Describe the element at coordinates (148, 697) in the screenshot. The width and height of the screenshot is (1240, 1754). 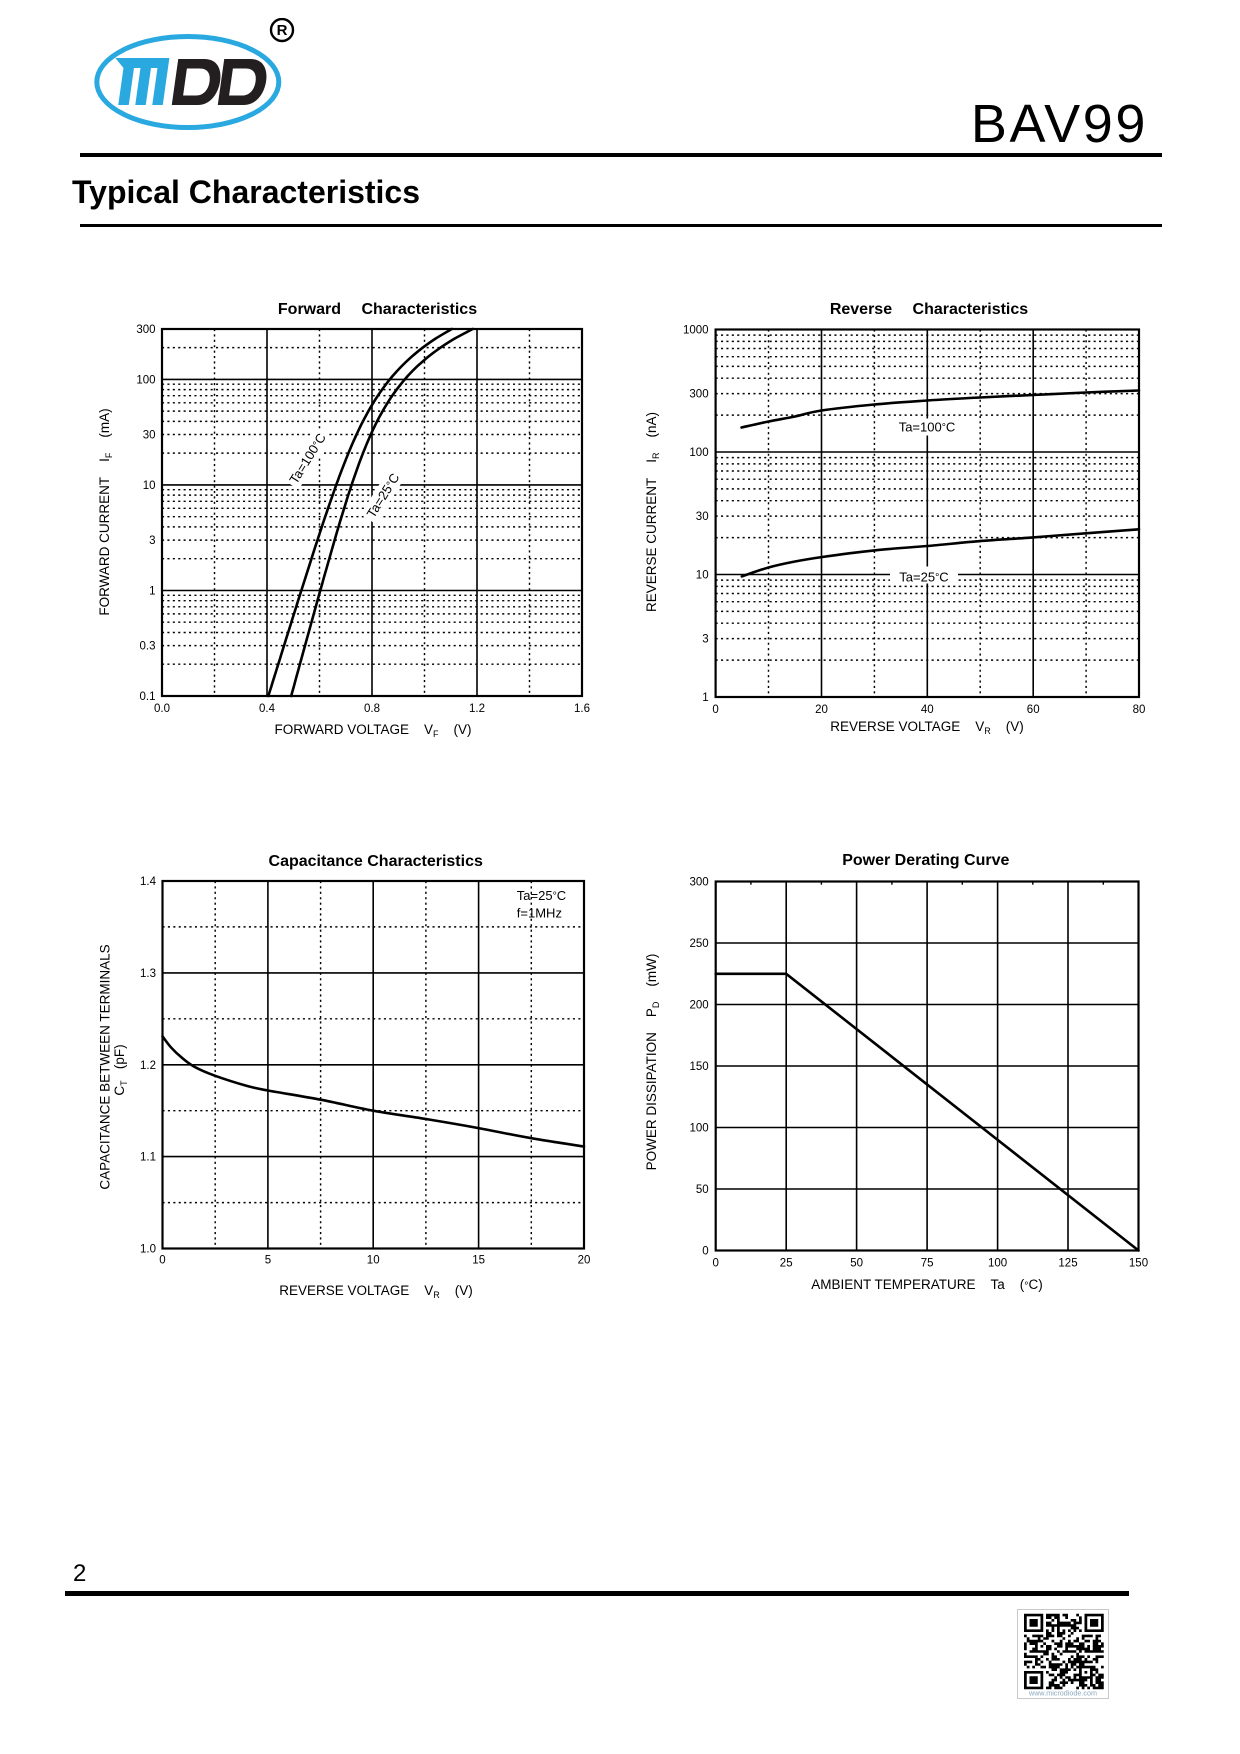
I see `svg-text: 0.1` at that location.